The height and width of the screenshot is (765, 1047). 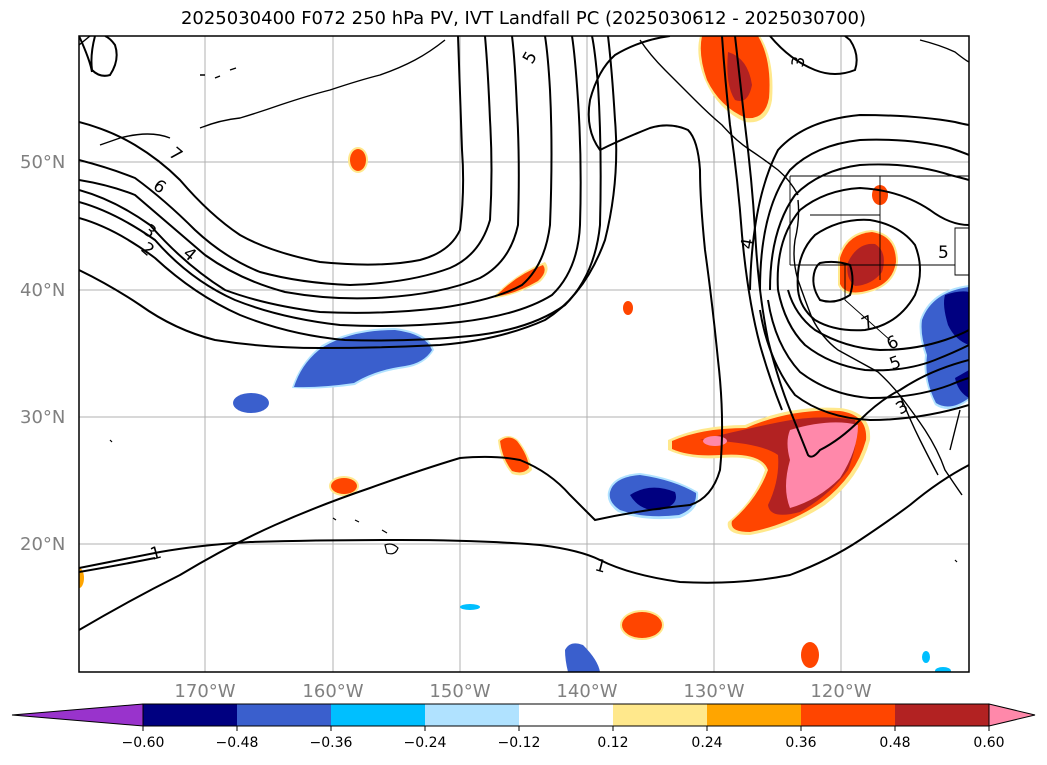 I want to click on lon-label: 150°W, so click(x=459, y=691).